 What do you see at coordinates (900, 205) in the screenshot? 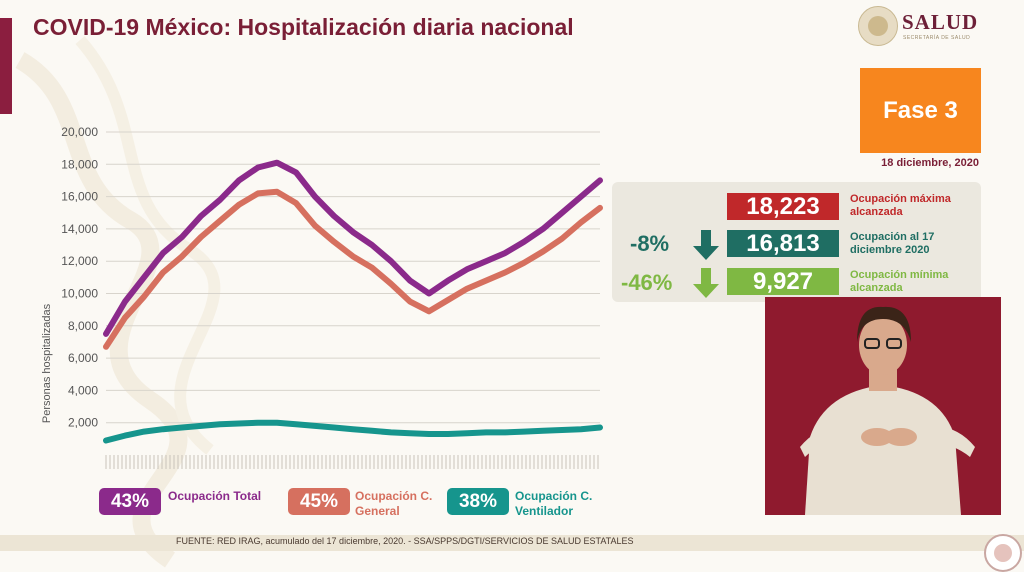
I see `max-occupancy-label: Ocupación máxima alcanzada` at bounding box center [900, 205].